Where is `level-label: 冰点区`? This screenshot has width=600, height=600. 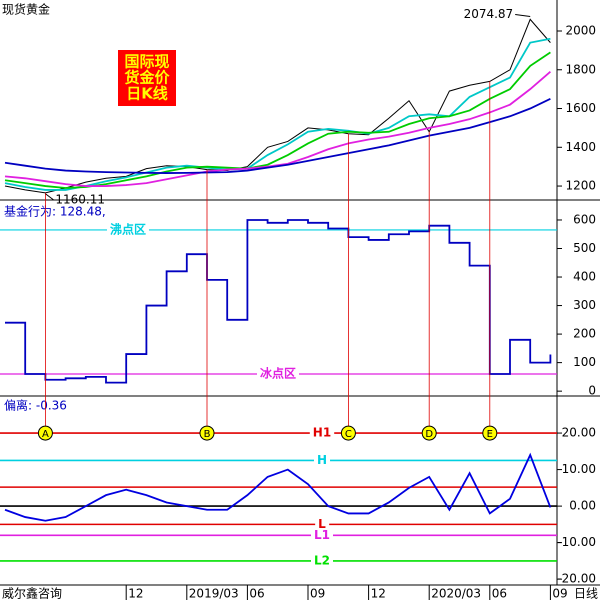
level-label: 冰点区 is located at coordinates (278, 373).